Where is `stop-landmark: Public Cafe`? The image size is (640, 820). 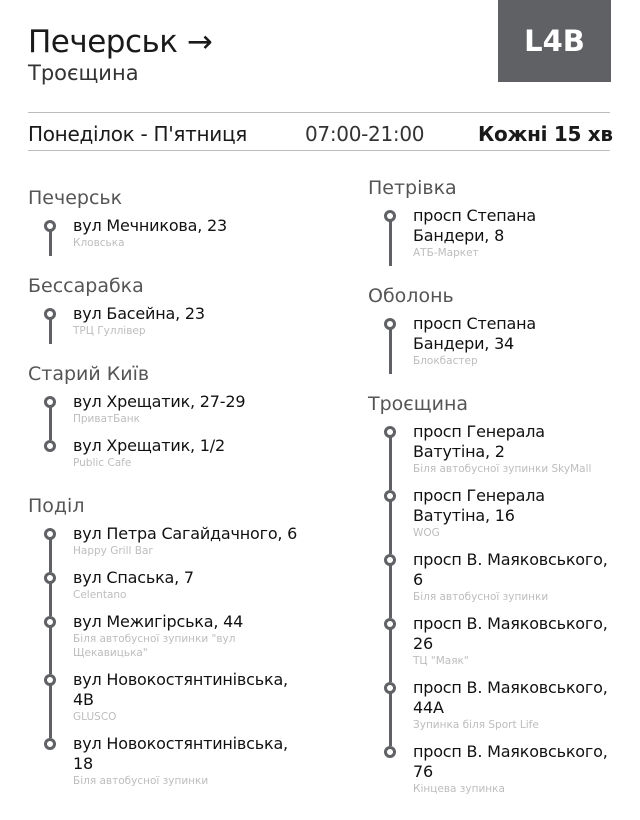 stop-landmark: Public Cafe is located at coordinates (102, 463).